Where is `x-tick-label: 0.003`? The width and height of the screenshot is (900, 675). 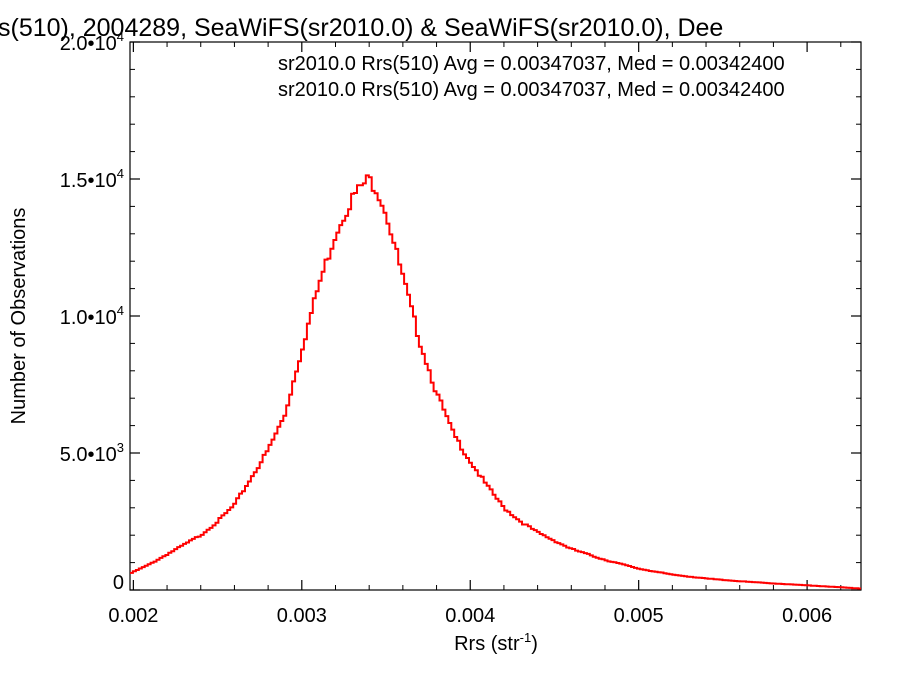
x-tick-label: 0.003 is located at coordinates (302, 616).